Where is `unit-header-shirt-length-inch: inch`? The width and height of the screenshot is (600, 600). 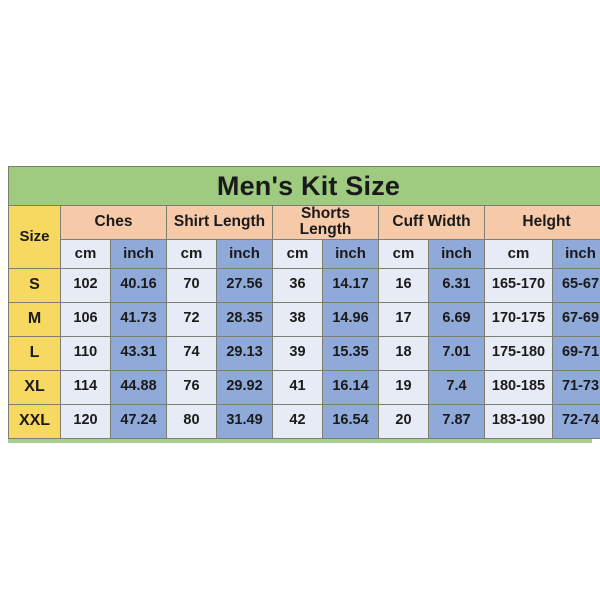 unit-header-shirt-length-inch: inch is located at coordinates (244, 253).